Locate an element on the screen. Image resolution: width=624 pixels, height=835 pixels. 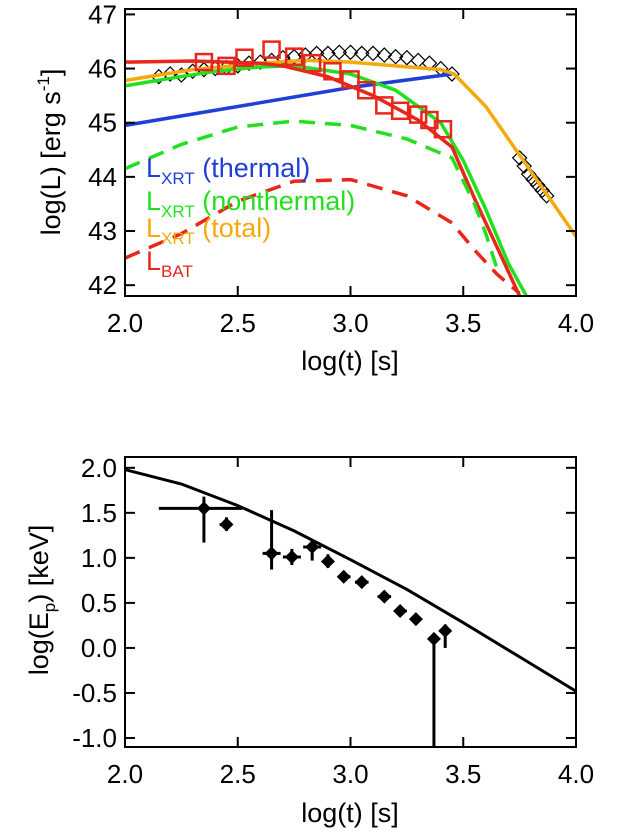
luminosity-xtick-label: 4.0 is located at coordinates (576, 323).